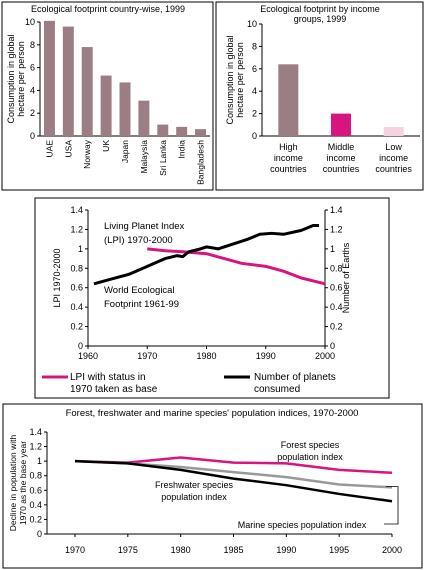 The image size is (425, 570). What do you see at coordinates (302, 525) in the screenshot?
I see `series-label: Marine species population index` at bounding box center [302, 525].